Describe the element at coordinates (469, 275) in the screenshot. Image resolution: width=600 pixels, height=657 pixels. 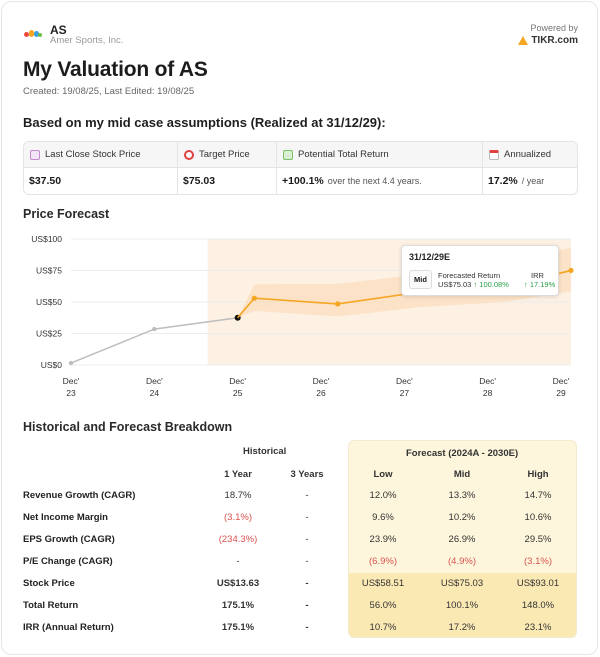
I see `tooltip-forecast-label: Forecasted Return` at that location.